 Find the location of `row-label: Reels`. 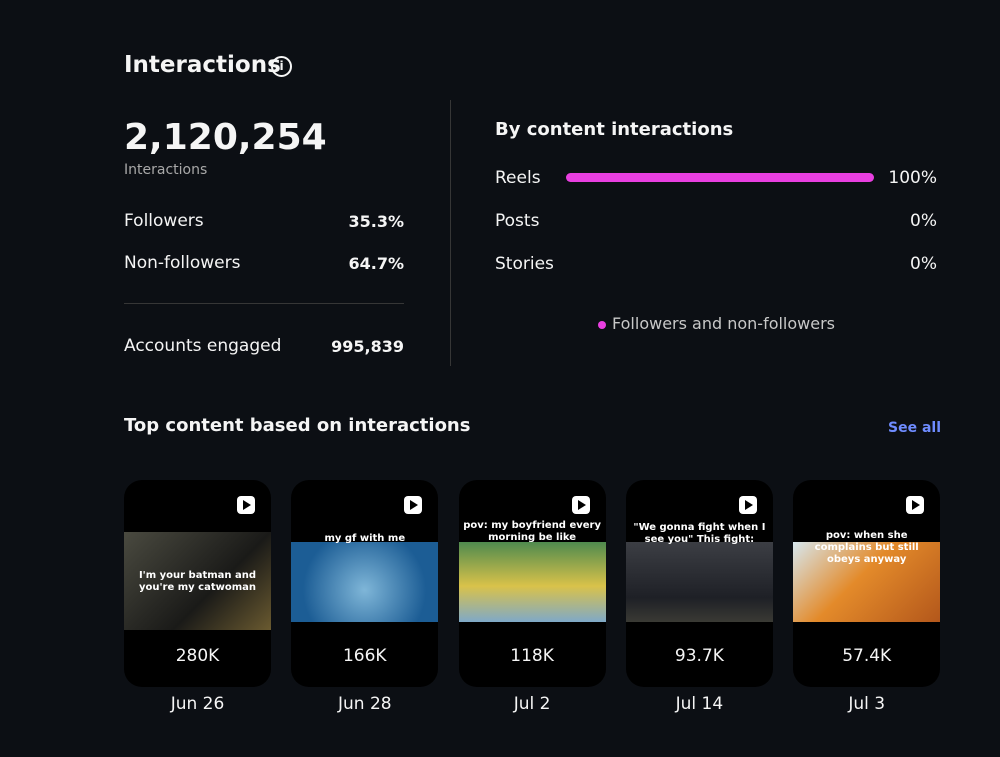

row-label: Reels is located at coordinates (518, 178).